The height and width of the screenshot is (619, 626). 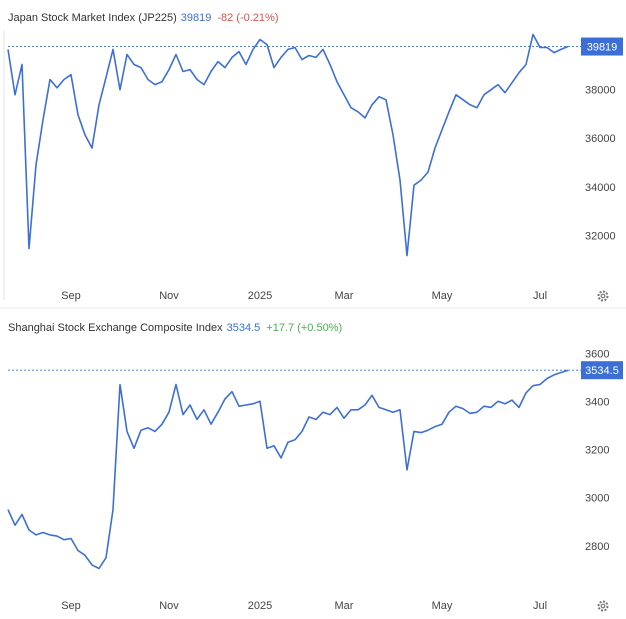 What do you see at coordinates (247, 18) in the screenshot?
I see `change: -82 (-0.21%)` at bounding box center [247, 18].